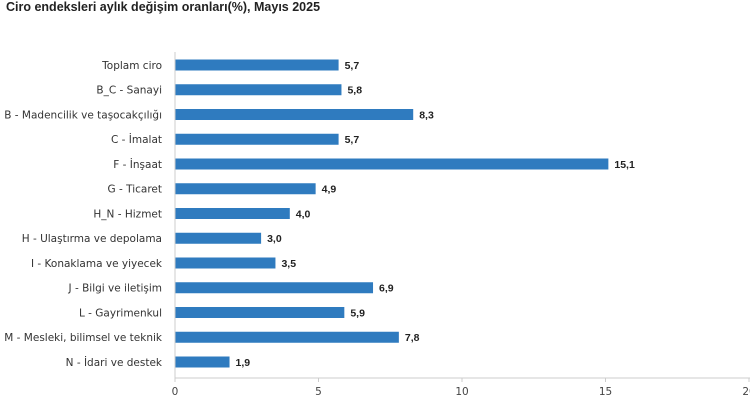 This screenshot has width=750, height=401. What do you see at coordinates (746, 392) in the screenshot?
I see `x-tick-label: 20` at bounding box center [746, 392].